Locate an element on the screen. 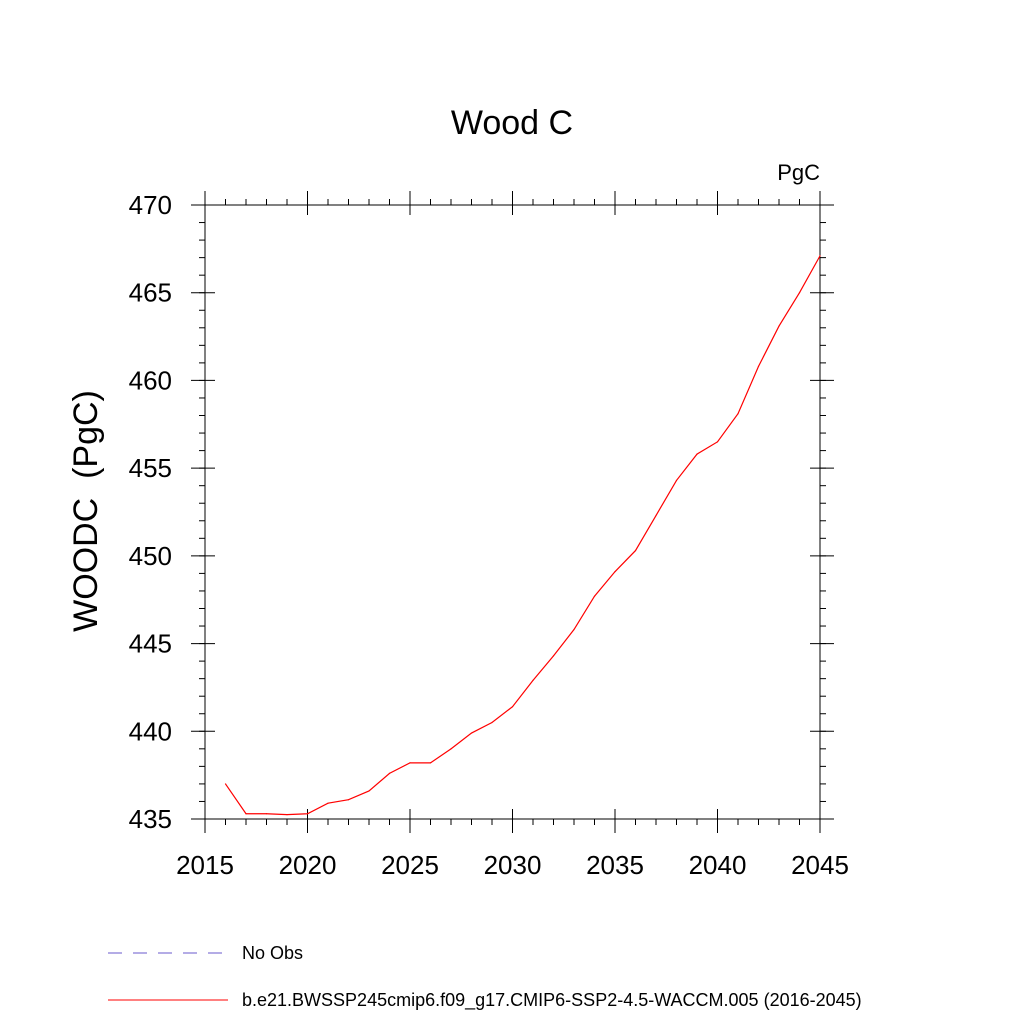 The height and width of the screenshot is (1024, 1024). x-tick-label: 2035 is located at coordinates (615, 865).